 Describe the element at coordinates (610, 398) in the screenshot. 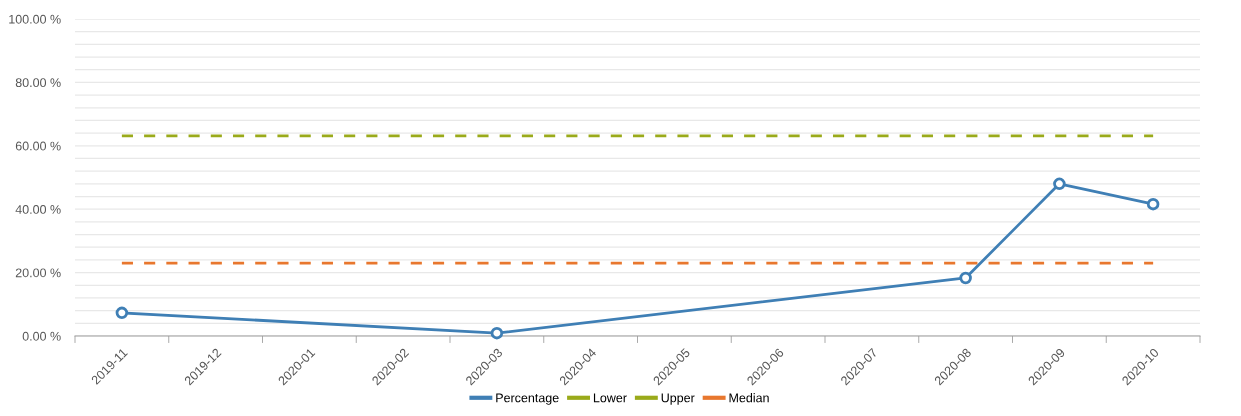

I see `legend-label: Lower` at that location.